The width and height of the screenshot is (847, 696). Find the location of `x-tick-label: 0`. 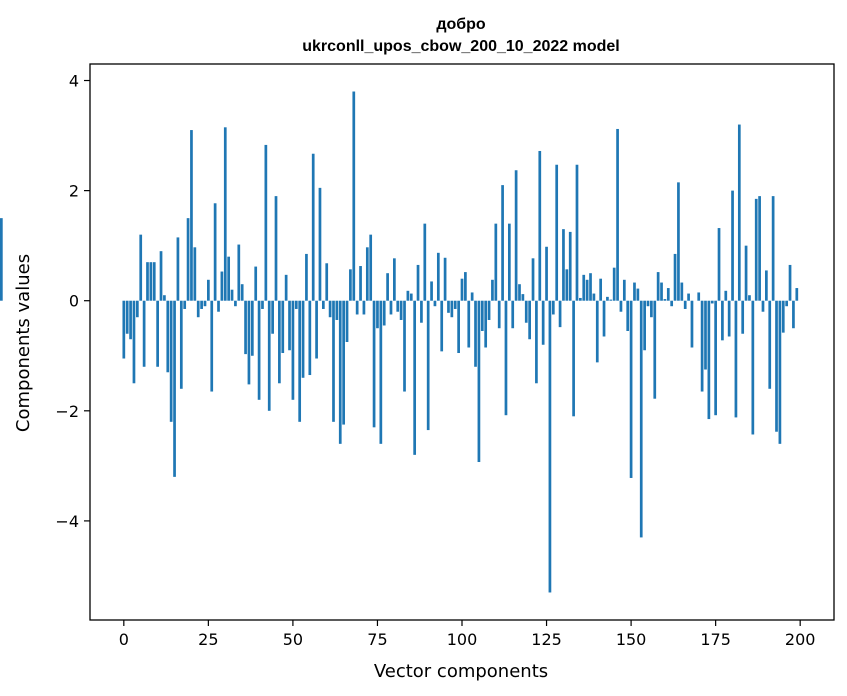

x-tick-label: 0 is located at coordinates (124, 639).